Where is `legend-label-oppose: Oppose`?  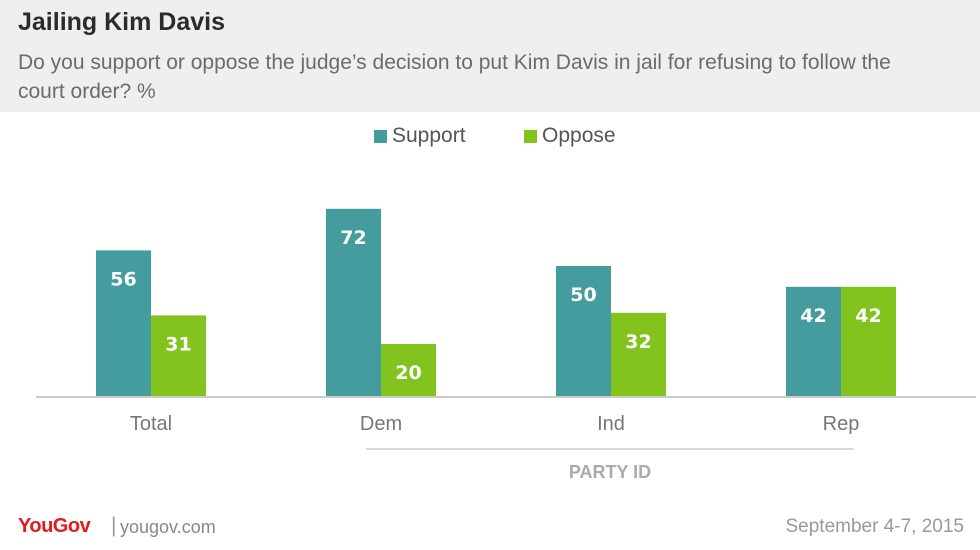 legend-label-oppose: Oppose is located at coordinates (579, 135).